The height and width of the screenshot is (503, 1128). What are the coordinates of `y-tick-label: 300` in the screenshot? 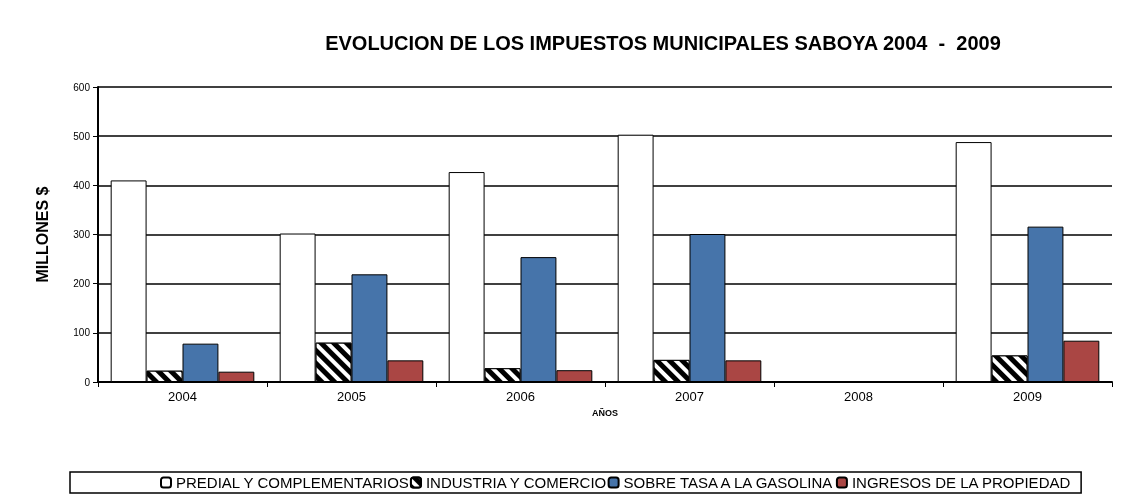 It's located at (82, 234).